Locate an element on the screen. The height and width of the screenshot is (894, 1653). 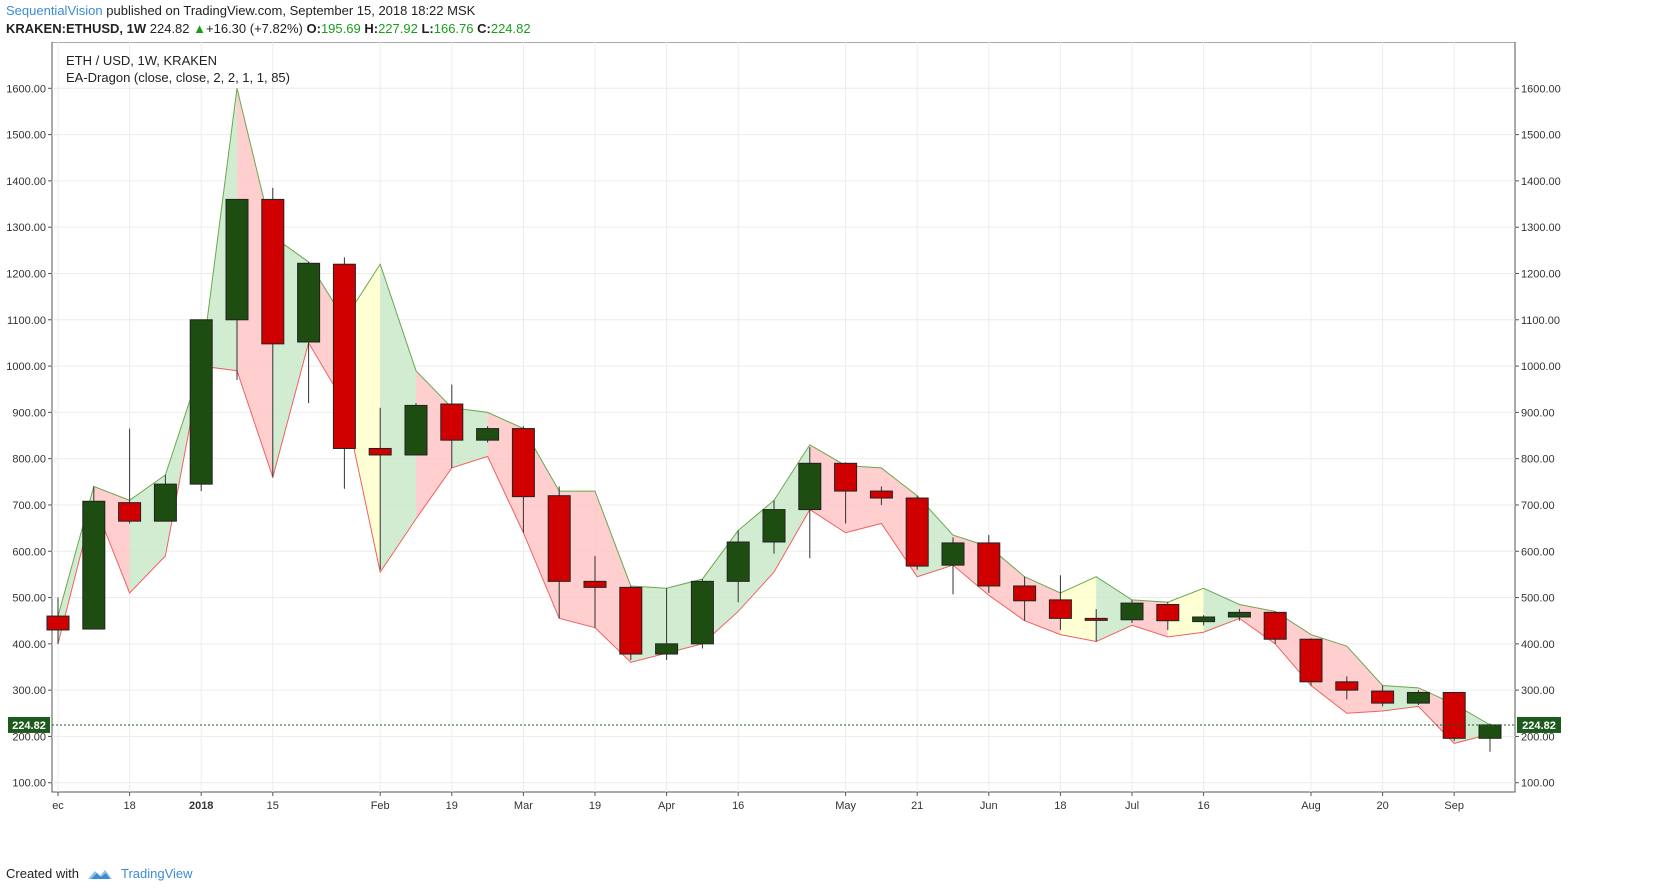
last-price-label-left: 224.82 is located at coordinates (29, 726).